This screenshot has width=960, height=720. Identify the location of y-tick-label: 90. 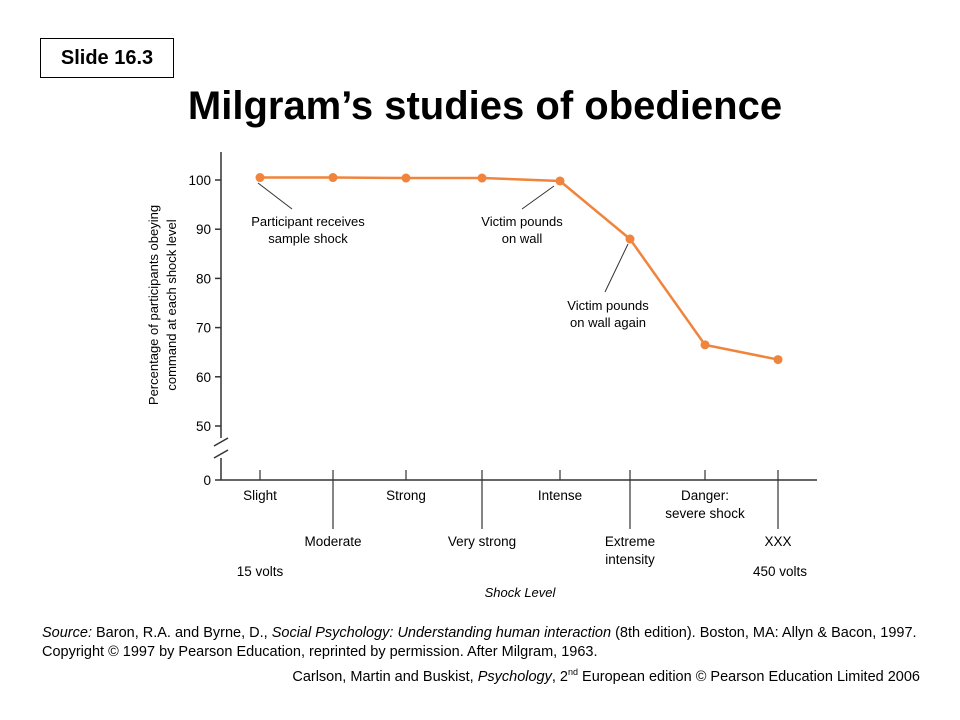
(203, 229).